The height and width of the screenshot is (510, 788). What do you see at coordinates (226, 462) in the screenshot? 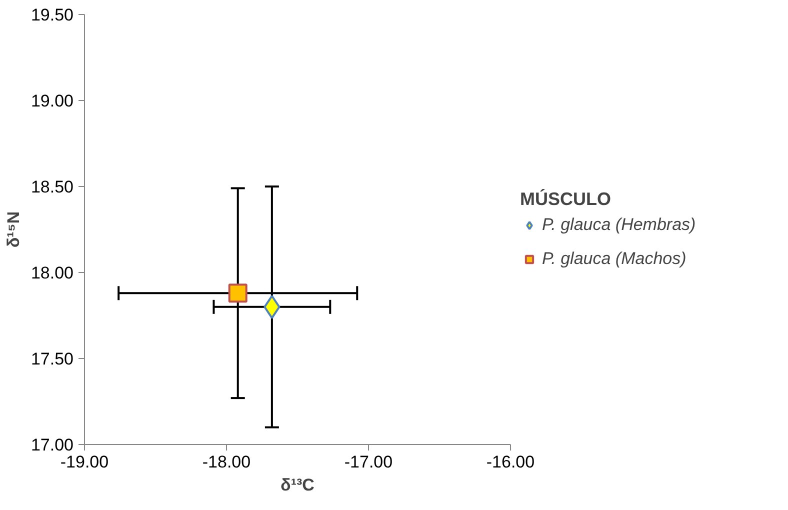
I see `x-tick-label: -18.00` at bounding box center [226, 462].